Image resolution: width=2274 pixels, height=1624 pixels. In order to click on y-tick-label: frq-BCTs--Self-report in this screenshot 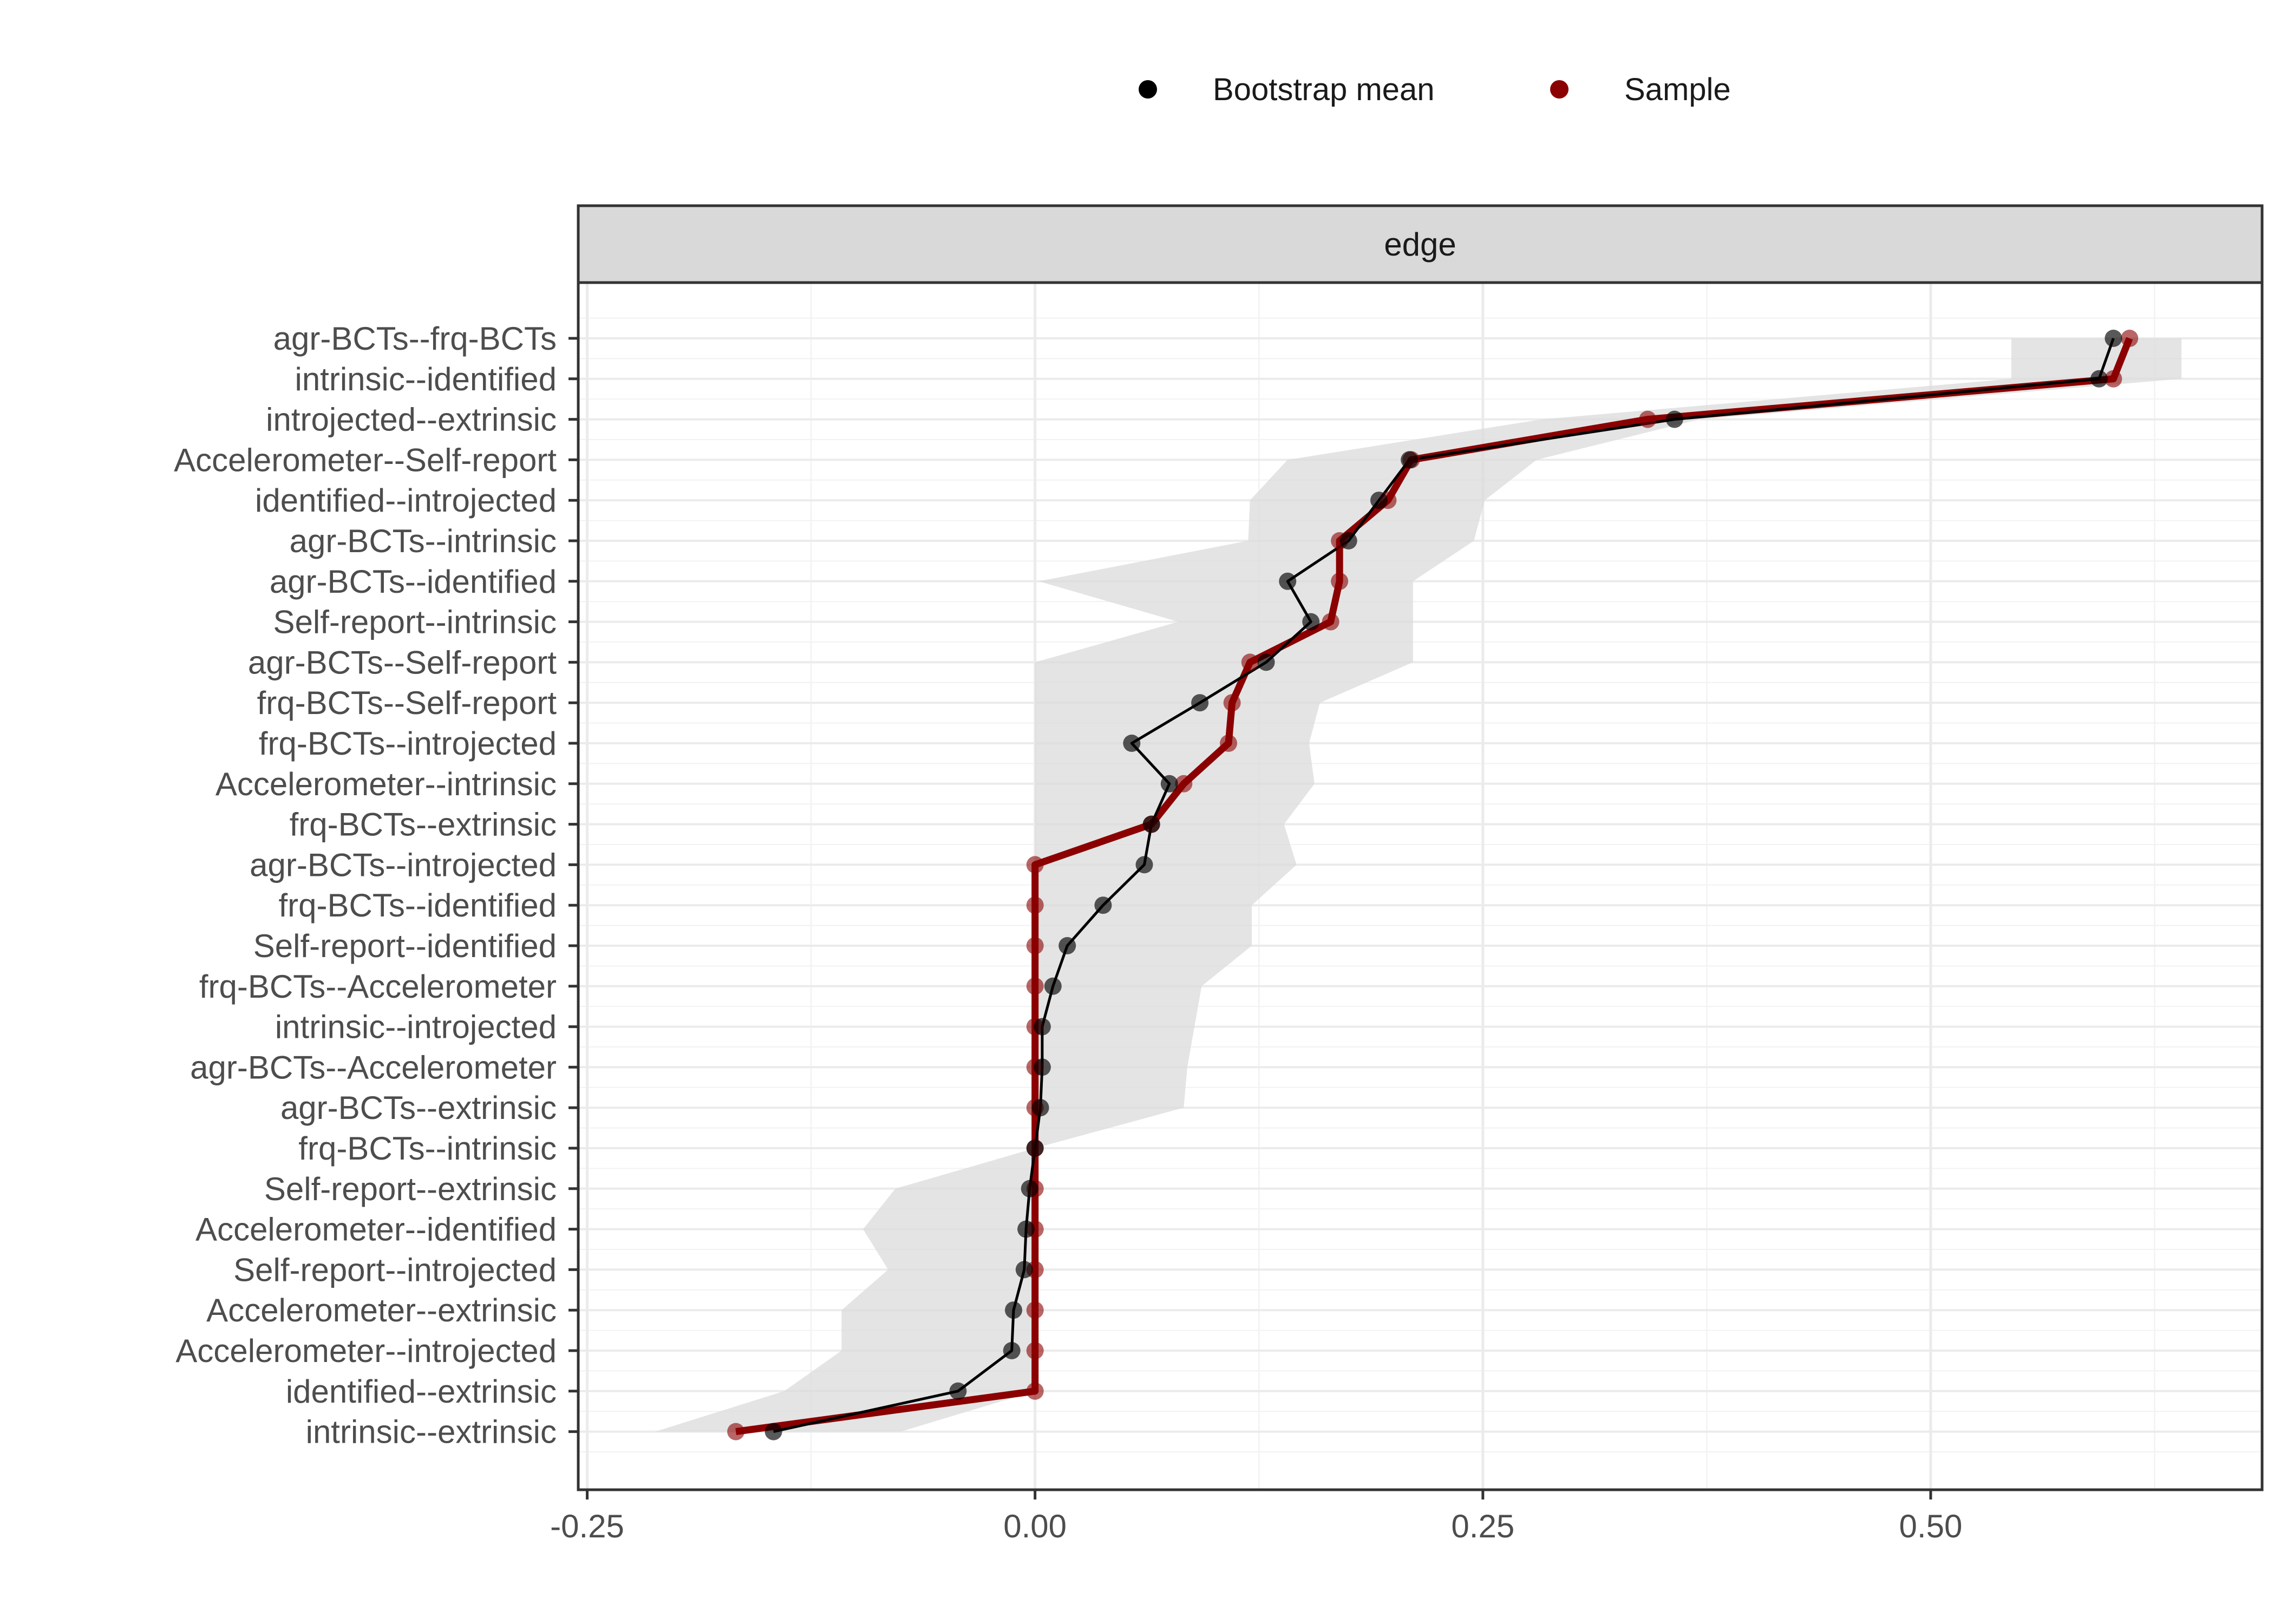, I will do `click(407, 703)`.